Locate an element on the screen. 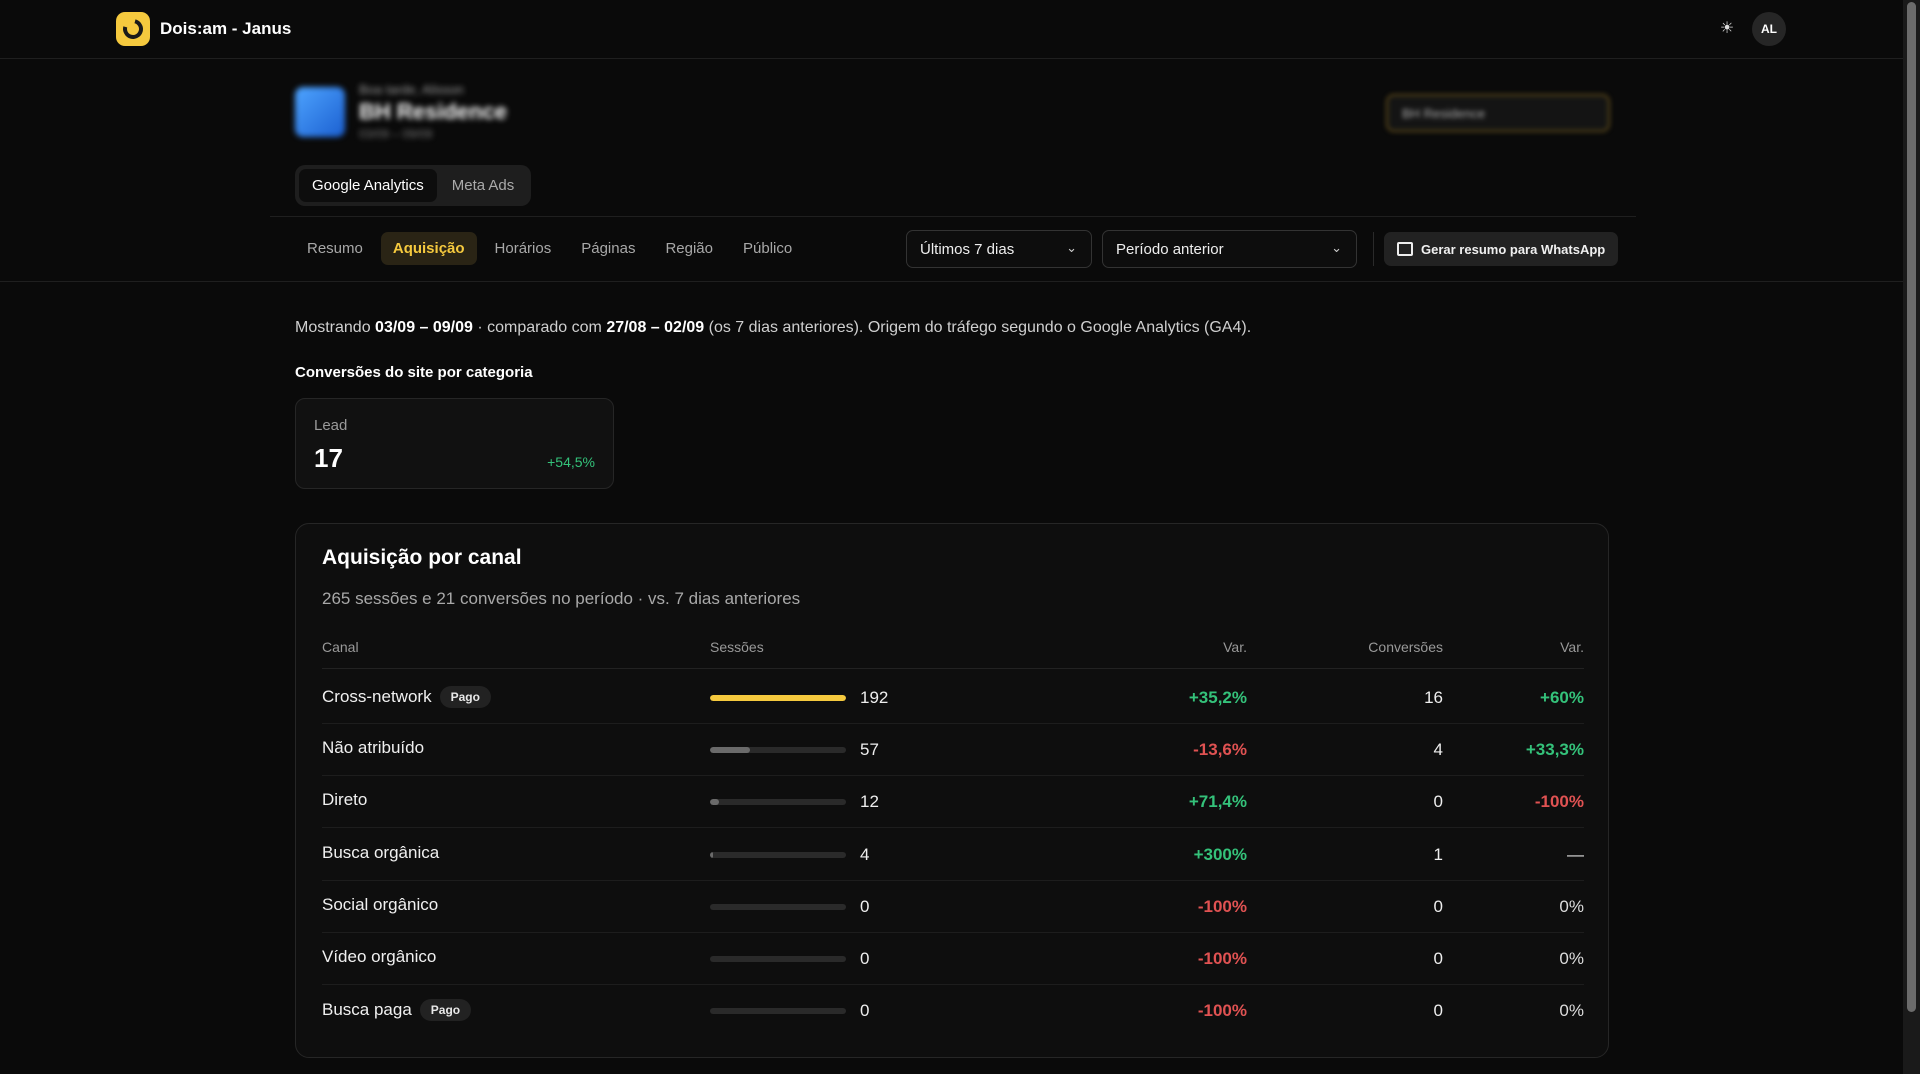  client-name: BH Residence is located at coordinates (433, 111).